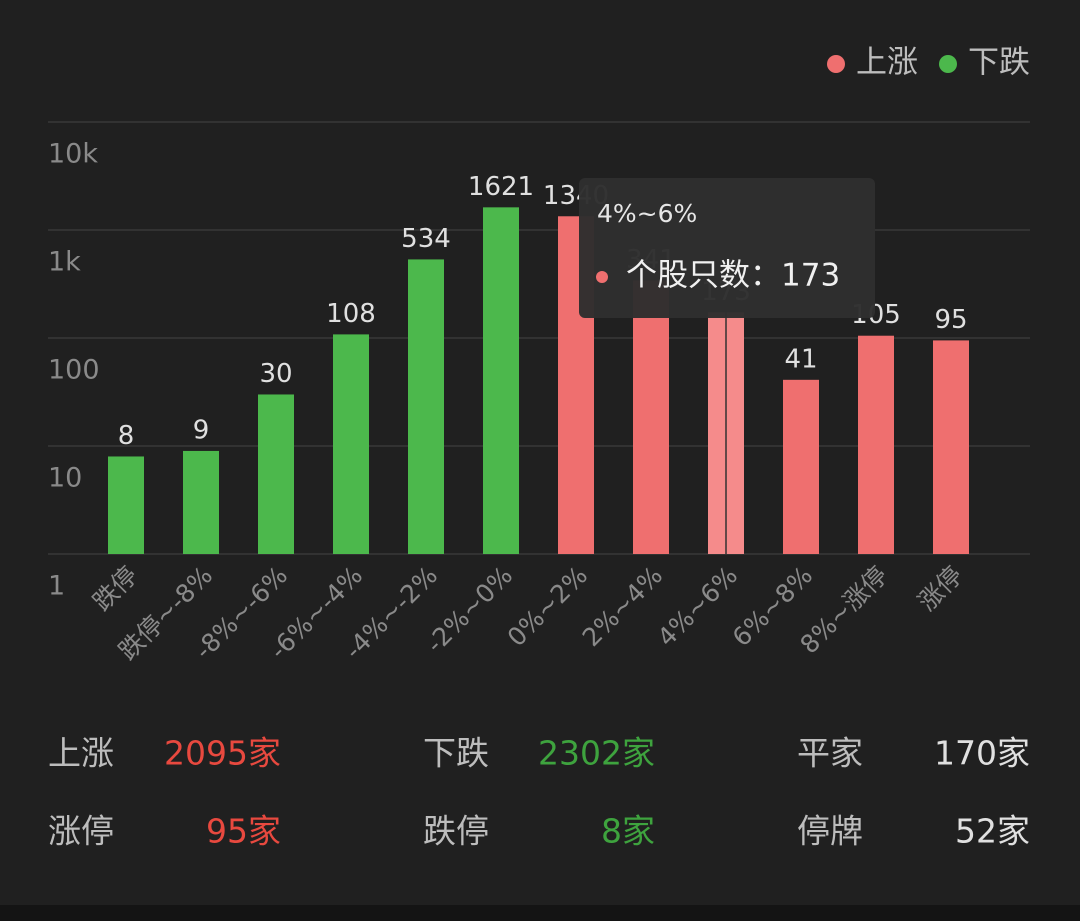 Image resolution: width=1080 pixels, height=921 pixels. I want to click on stat-label: 跌停, so click(456, 831).